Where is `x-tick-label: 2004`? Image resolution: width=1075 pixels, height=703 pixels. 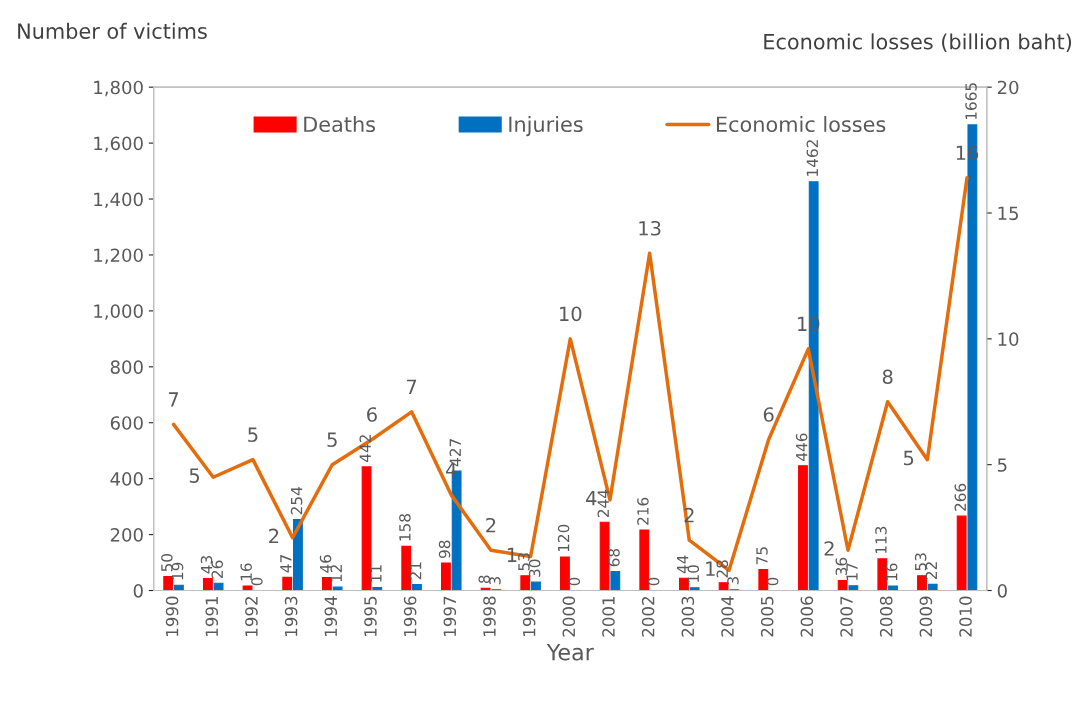 x-tick-label: 2004 is located at coordinates (727, 616).